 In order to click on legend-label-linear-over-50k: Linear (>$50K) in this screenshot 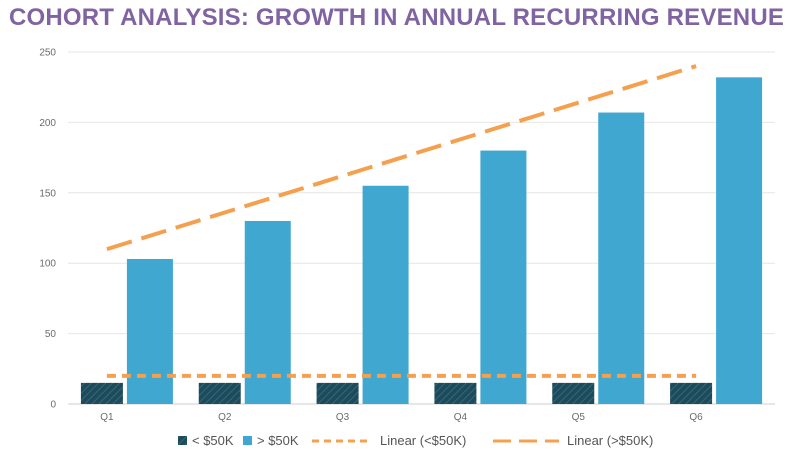, I will do `click(610, 440)`.